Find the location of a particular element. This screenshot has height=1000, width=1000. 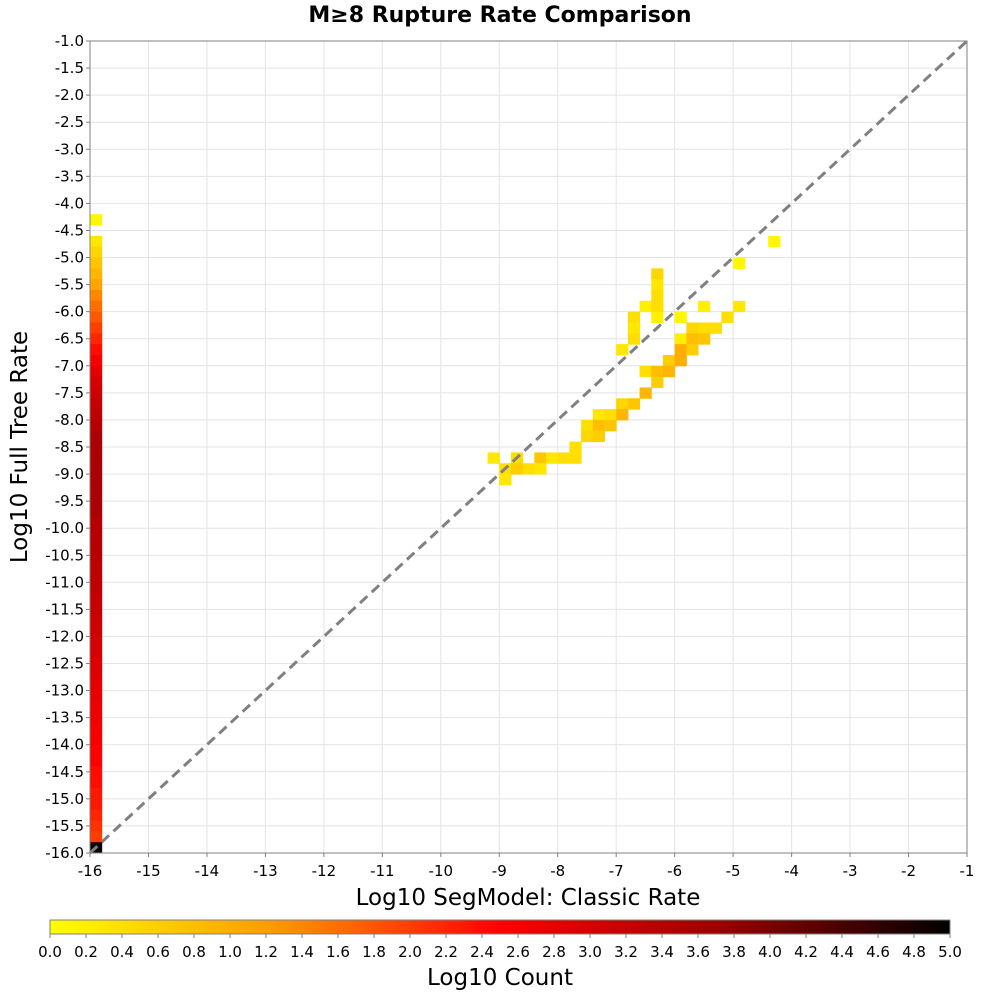

colorbar-tick-label: 3.8 is located at coordinates (734, 952).